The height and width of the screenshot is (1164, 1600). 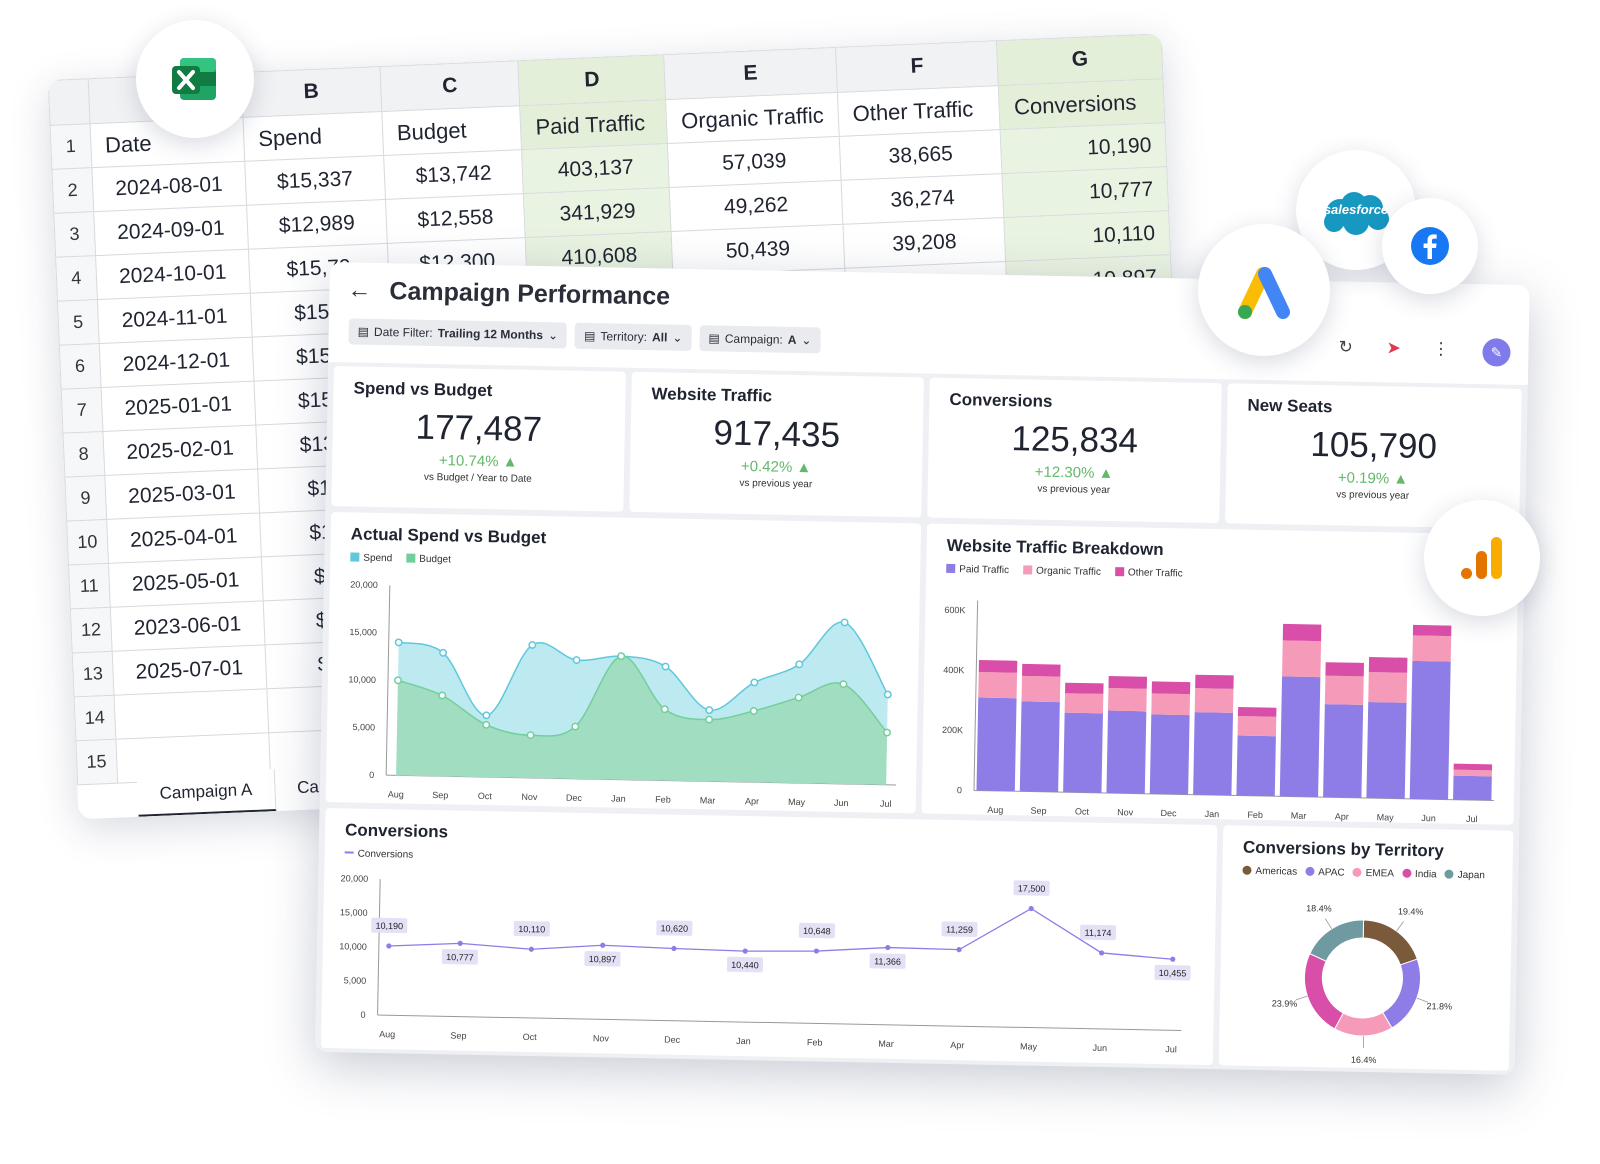 I want to click on header-cell: Other Traffic, so click(x=919, y=111).